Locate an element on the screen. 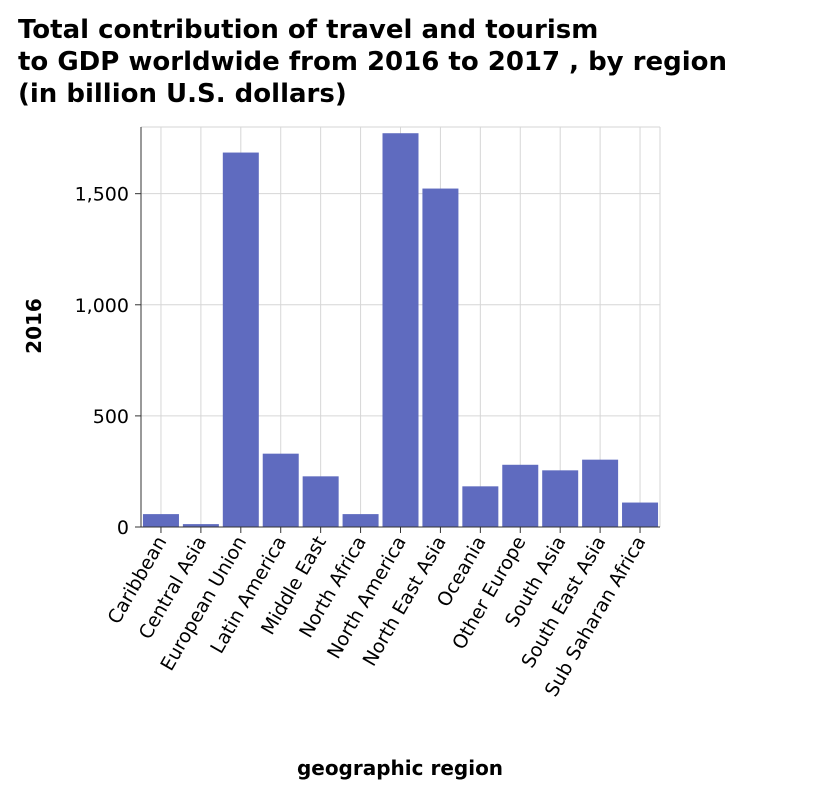  y-axis-ticks: 0 500 1,000 1,500 is located at coordinates (108, 361).